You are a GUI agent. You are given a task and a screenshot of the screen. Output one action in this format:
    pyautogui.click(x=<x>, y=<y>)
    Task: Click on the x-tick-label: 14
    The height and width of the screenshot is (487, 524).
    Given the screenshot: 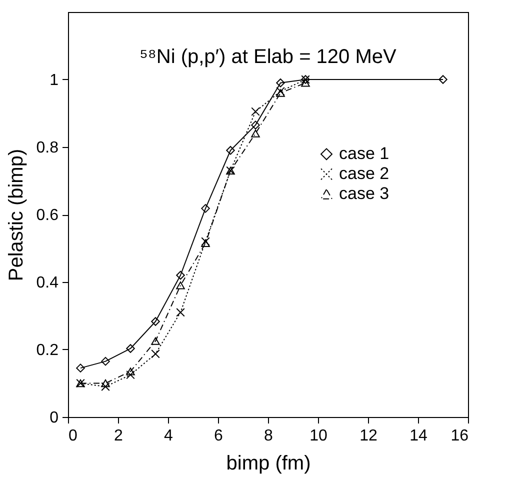 What is the action you would take?
    pyautogui.click(x=419, y=436)
    